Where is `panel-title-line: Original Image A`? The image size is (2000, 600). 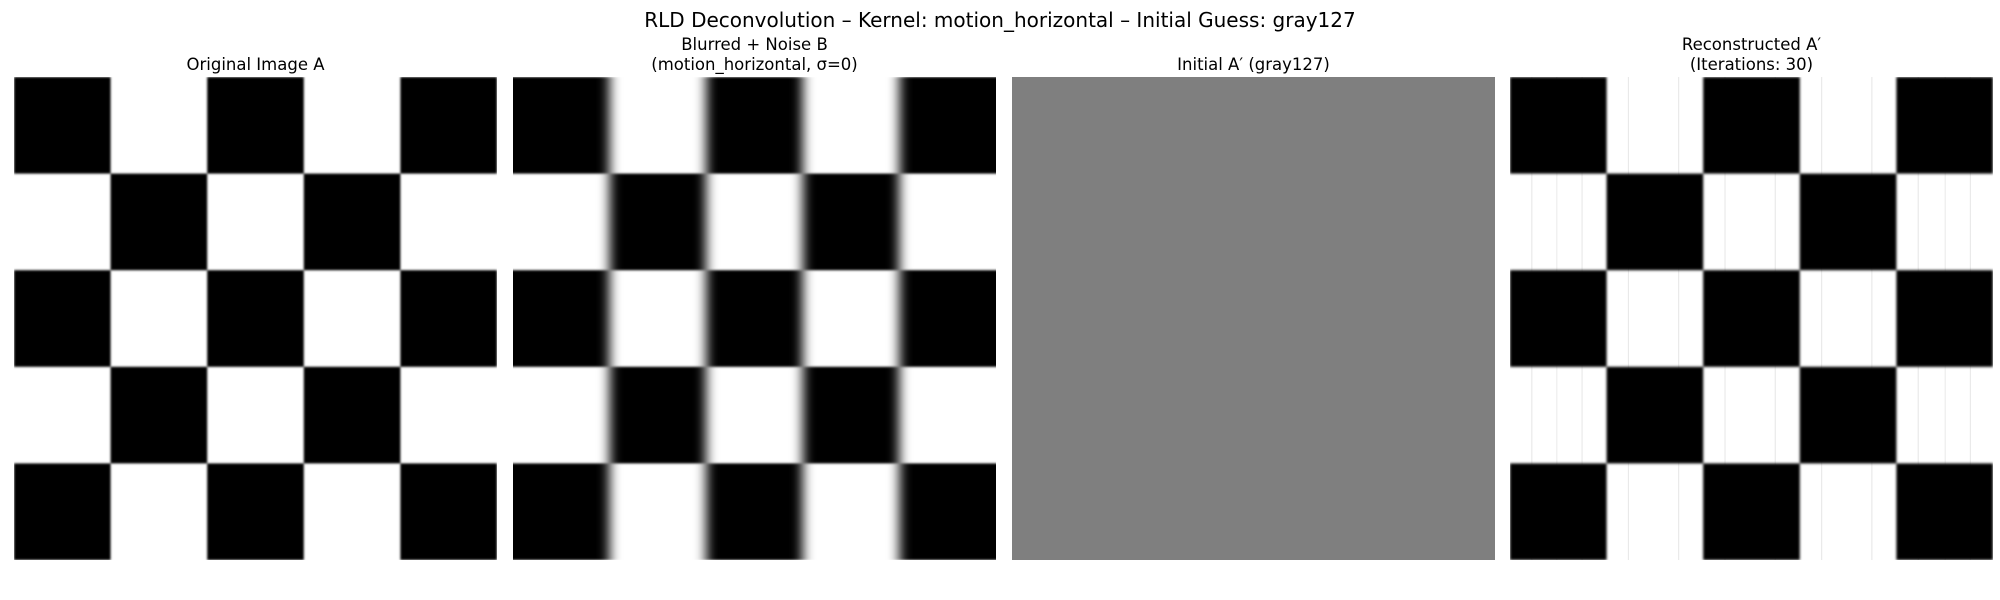 panel-title-line: Original Image A is located at coordinates (268, 65).